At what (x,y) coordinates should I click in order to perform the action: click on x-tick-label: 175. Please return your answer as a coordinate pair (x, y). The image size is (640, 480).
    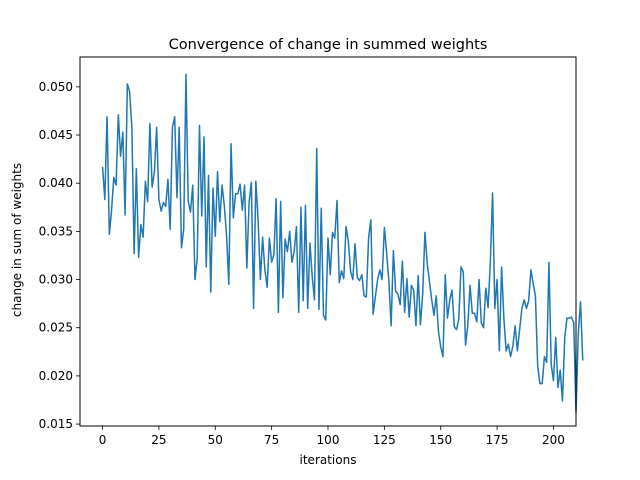
    Looking at the image, I should click on (497, 440).